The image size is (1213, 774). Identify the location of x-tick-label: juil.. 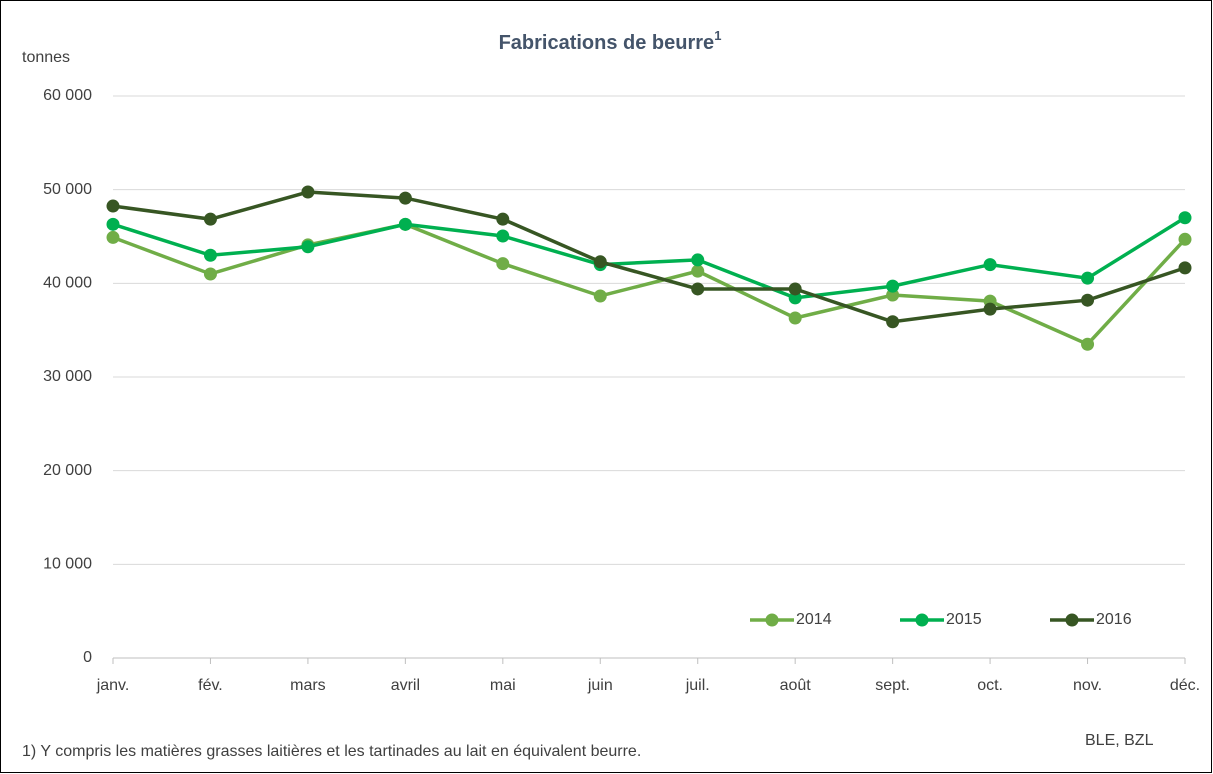
(697, 685).